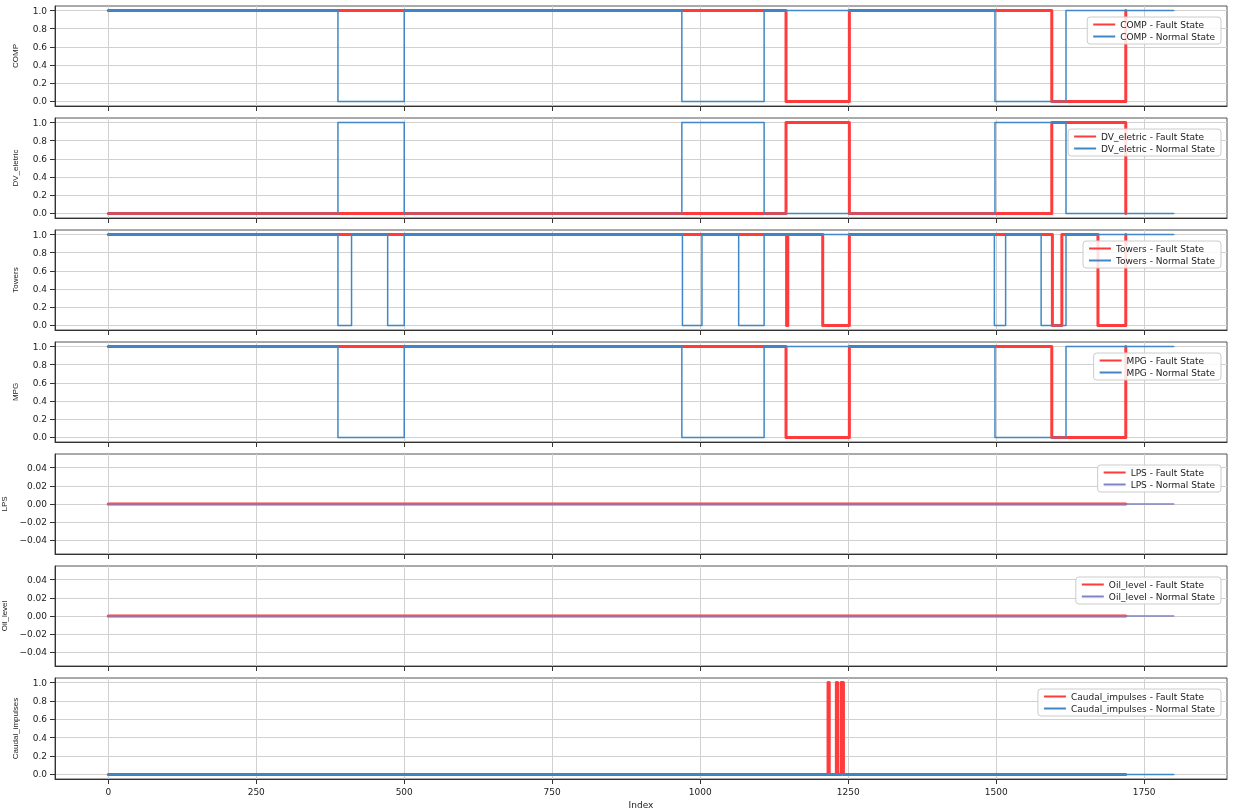 This screenshot has height=809, width=1235. What do you see at coordinates (1137, 696) in the screenshot?
I see `legend-label: Caudal_impulses - Fault State` at bounding box center [1137, 696].